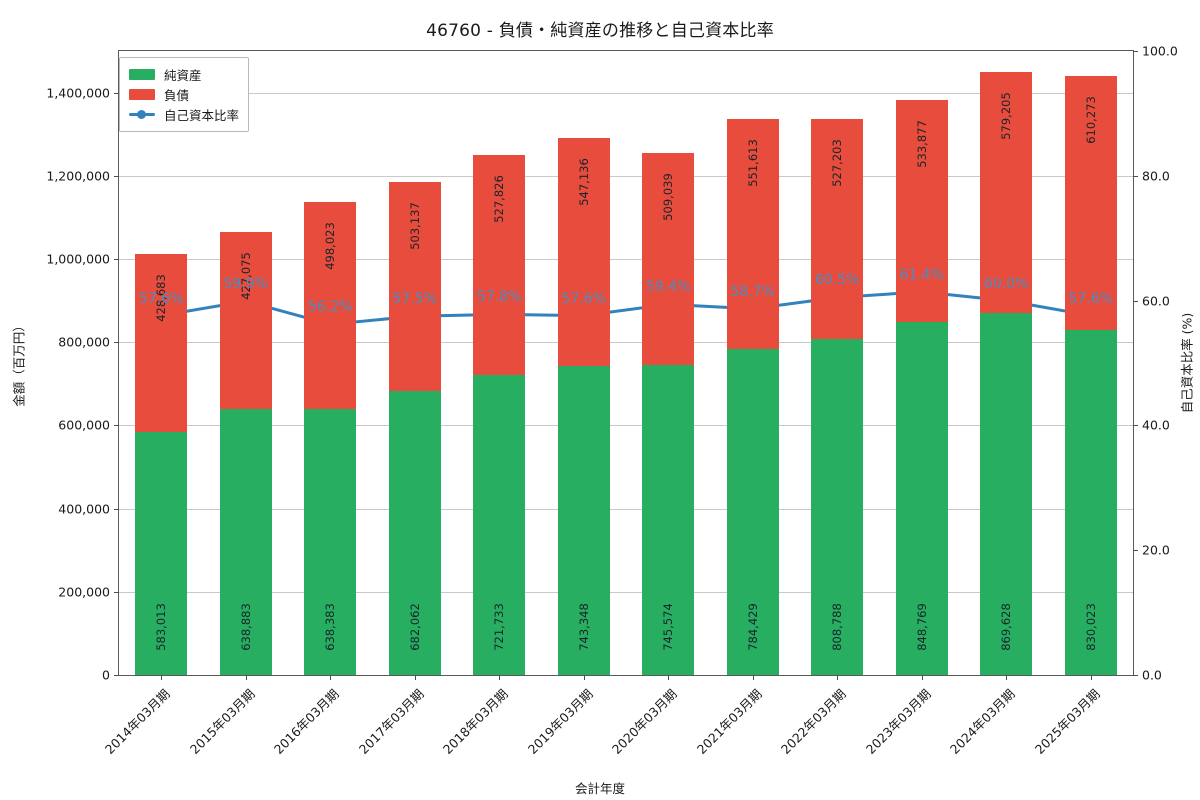 This screenshot has height=800, width=1200. I want to click on bar-group: 848,769 533,877, so click(921, 363).